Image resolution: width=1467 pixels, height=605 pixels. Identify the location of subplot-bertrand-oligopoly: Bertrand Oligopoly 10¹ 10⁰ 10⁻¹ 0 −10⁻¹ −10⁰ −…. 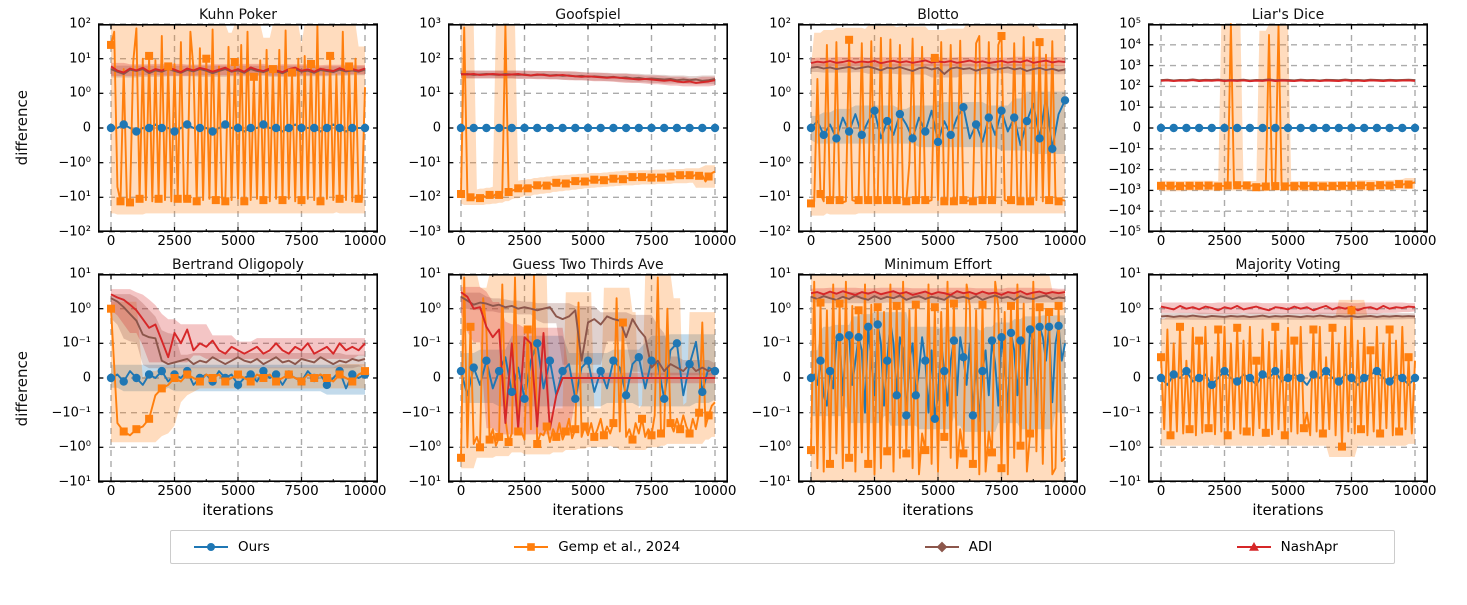
(210, 389).